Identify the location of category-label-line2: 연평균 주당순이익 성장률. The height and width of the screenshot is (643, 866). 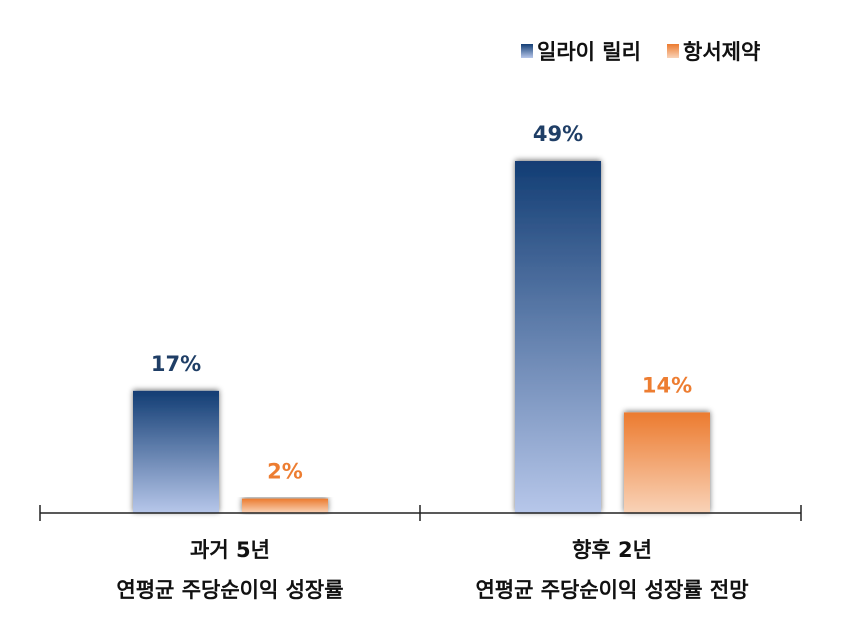
(229, 590).